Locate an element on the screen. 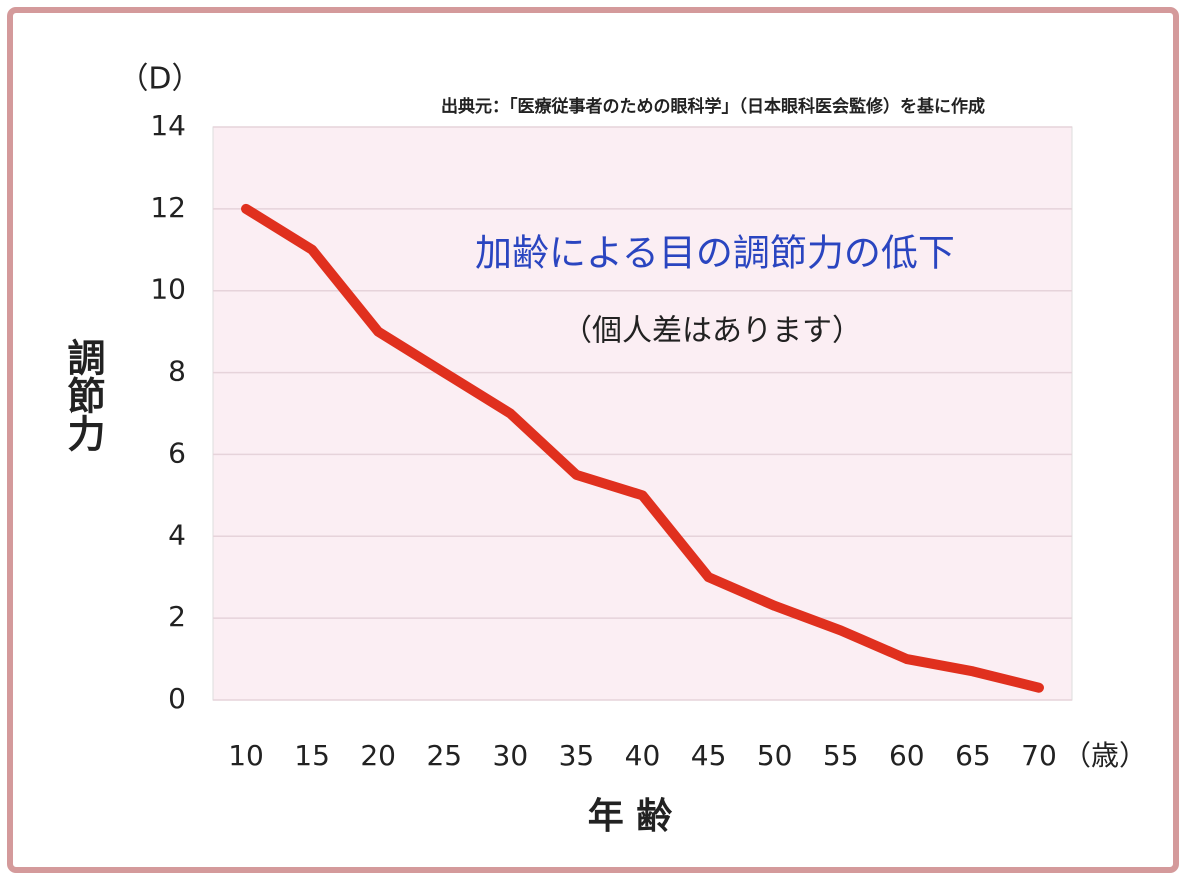 This screenshot has height=880, width=1186. x-tick-label: 35 is located at coordinates (577, 755).